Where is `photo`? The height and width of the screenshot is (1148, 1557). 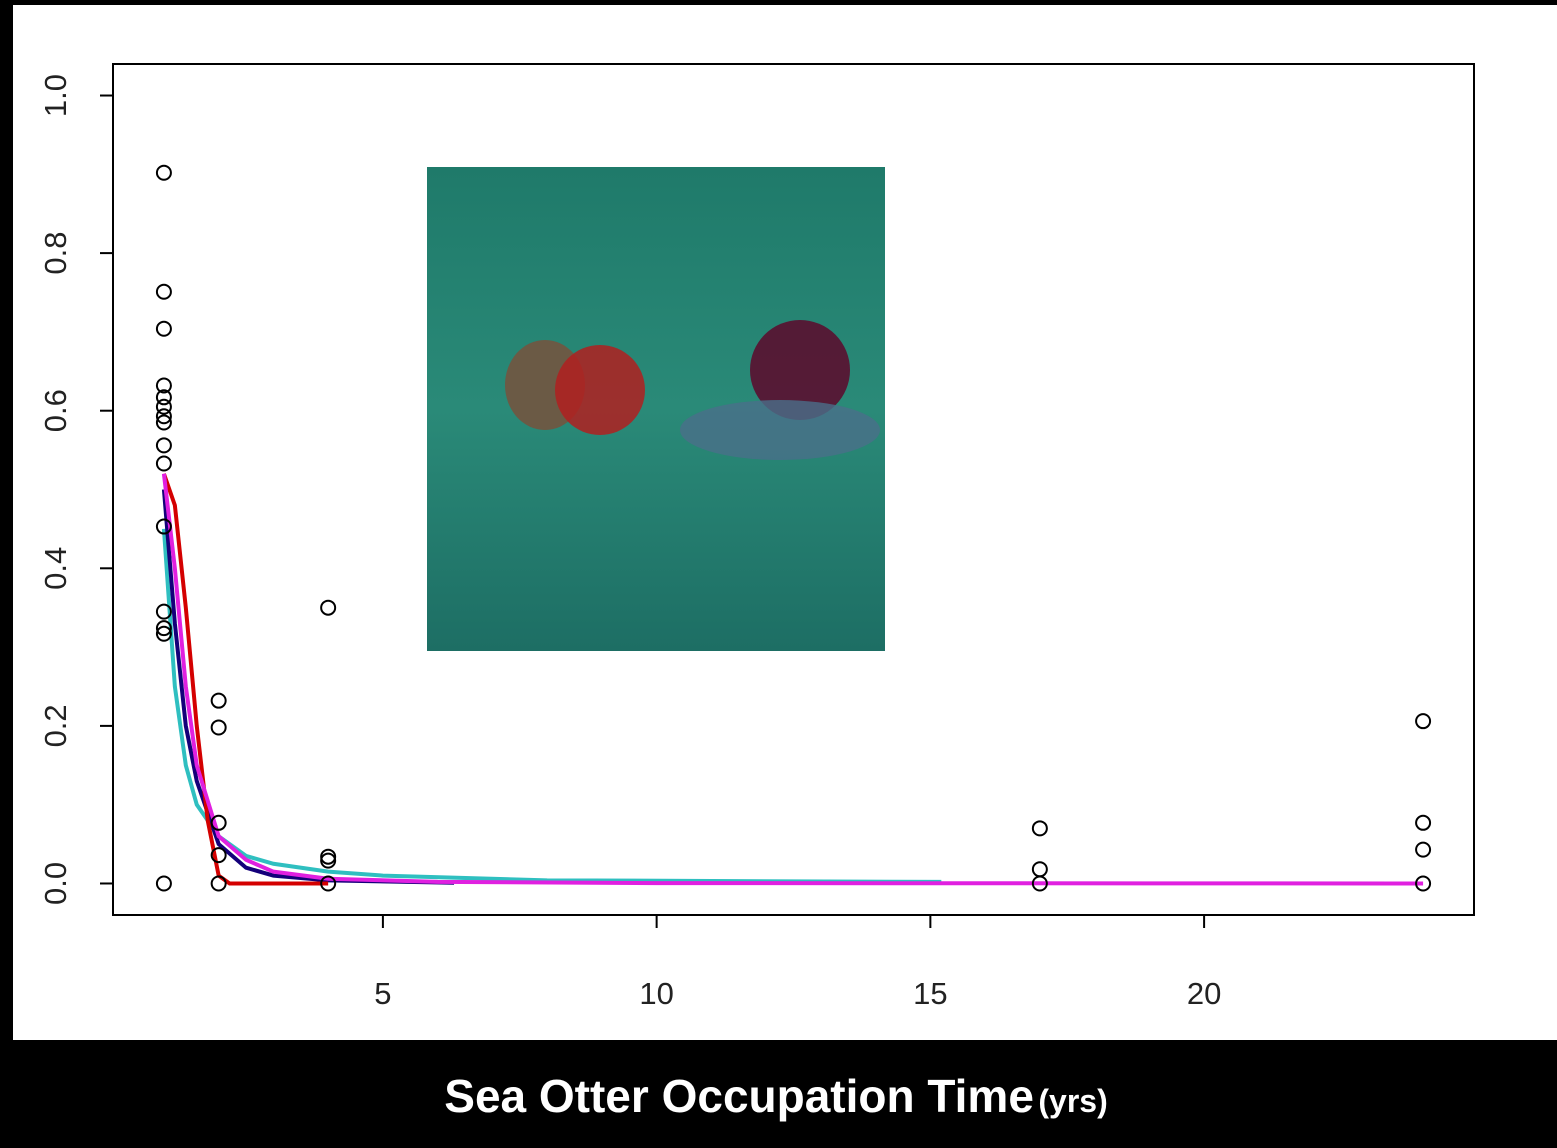
photo is located at coordinates (656, 409).